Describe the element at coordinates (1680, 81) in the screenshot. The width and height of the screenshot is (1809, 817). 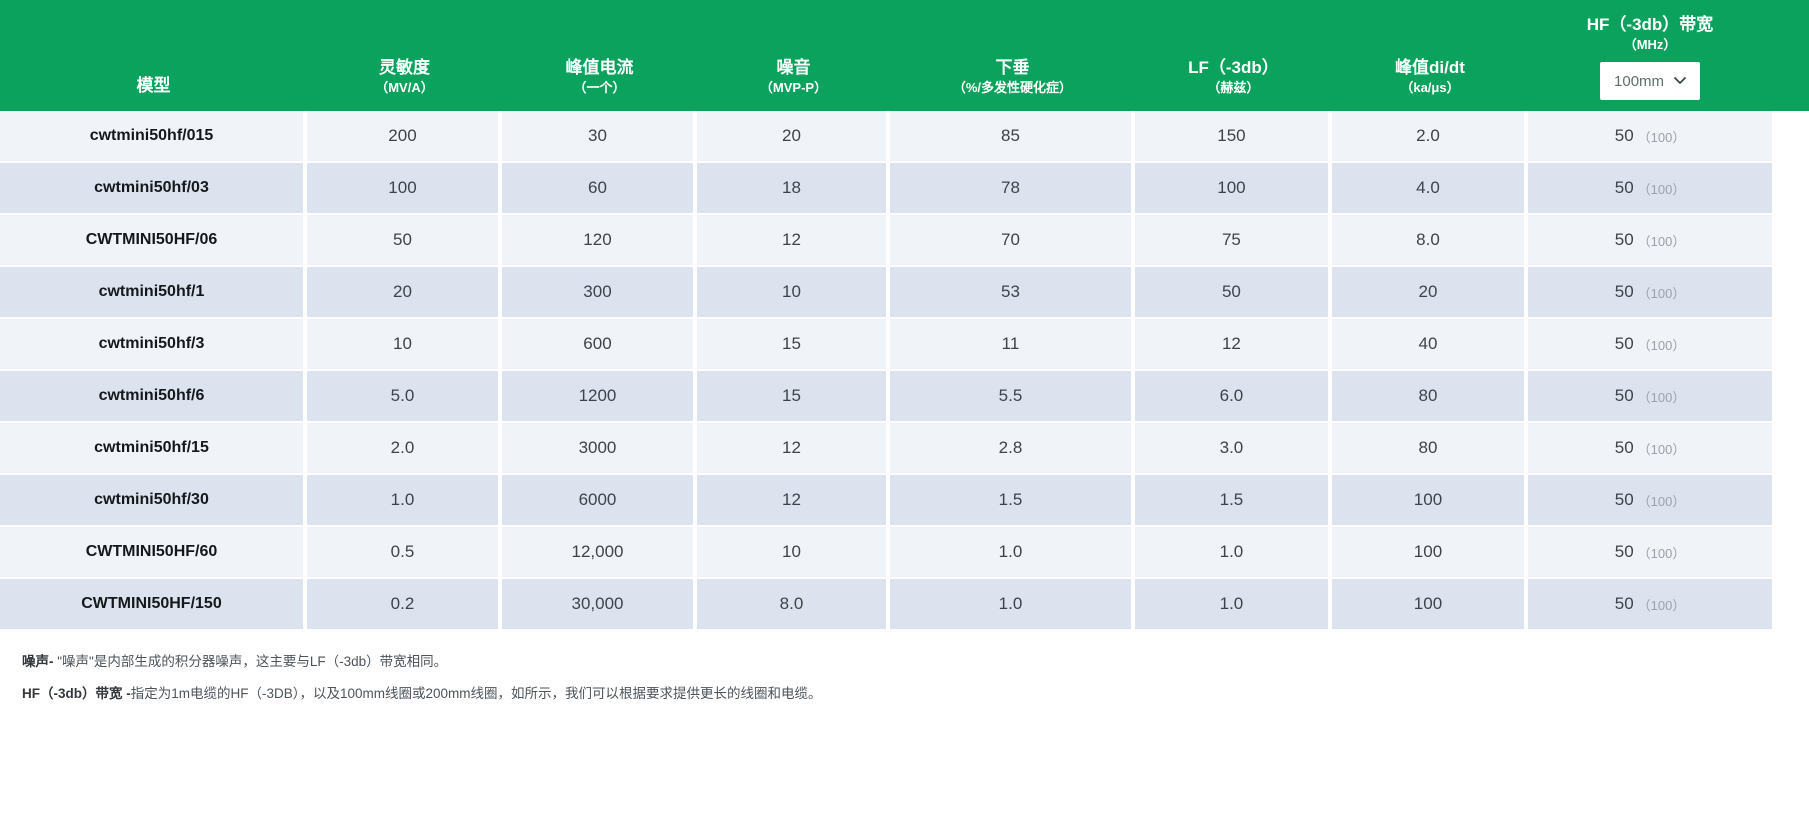
I see `chevron-down-icon` at that location.